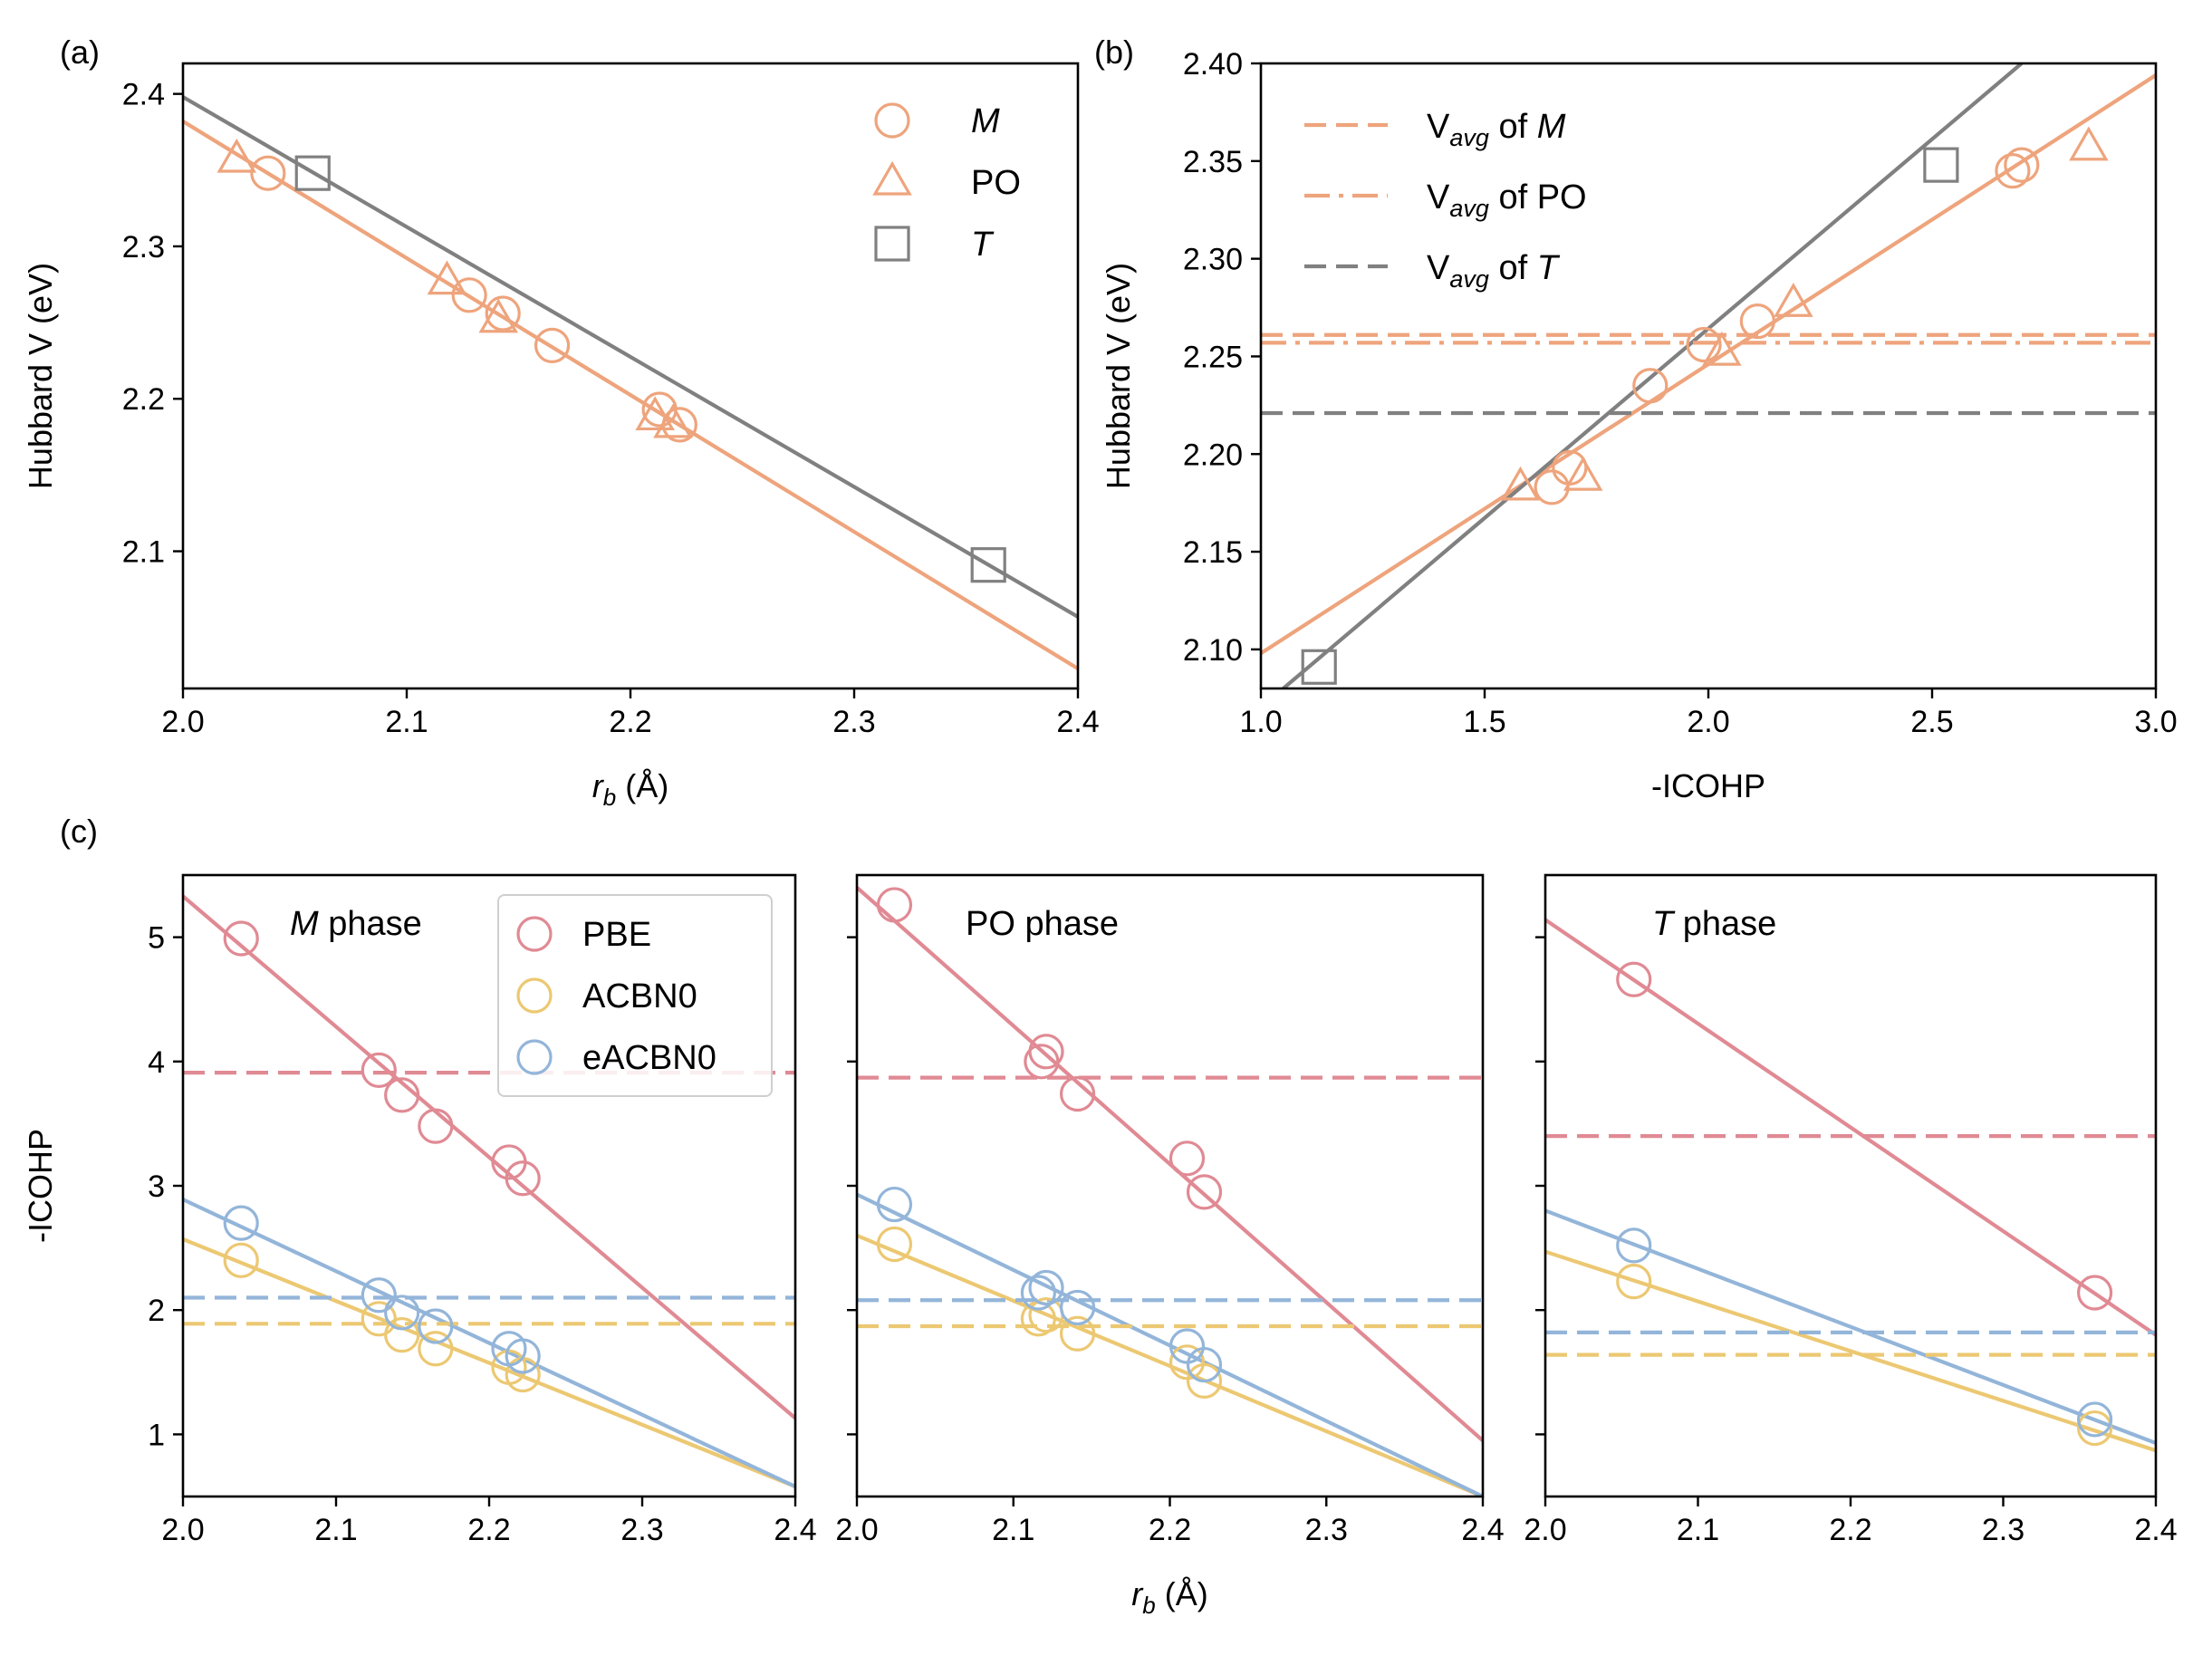  What do you see at coordinates (80, 52) in the screenshot?
I see `panel-label-a: (a)` at bounding box center [80, 52].